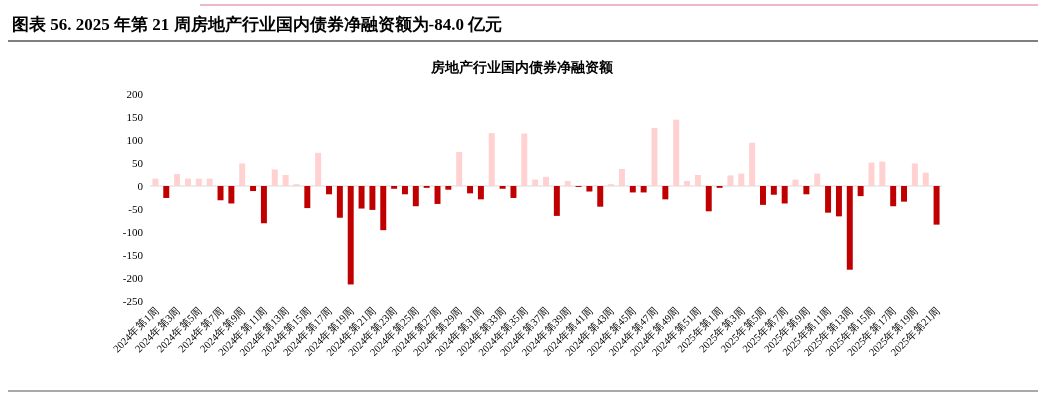 The height and width of the screenshot is (415, 1046). What do you see at coordinates (522, 67) in the screenshot?
I see `chart-subtitle: 房地产行业国内债券净融资额` at bounding box center [522, 67].